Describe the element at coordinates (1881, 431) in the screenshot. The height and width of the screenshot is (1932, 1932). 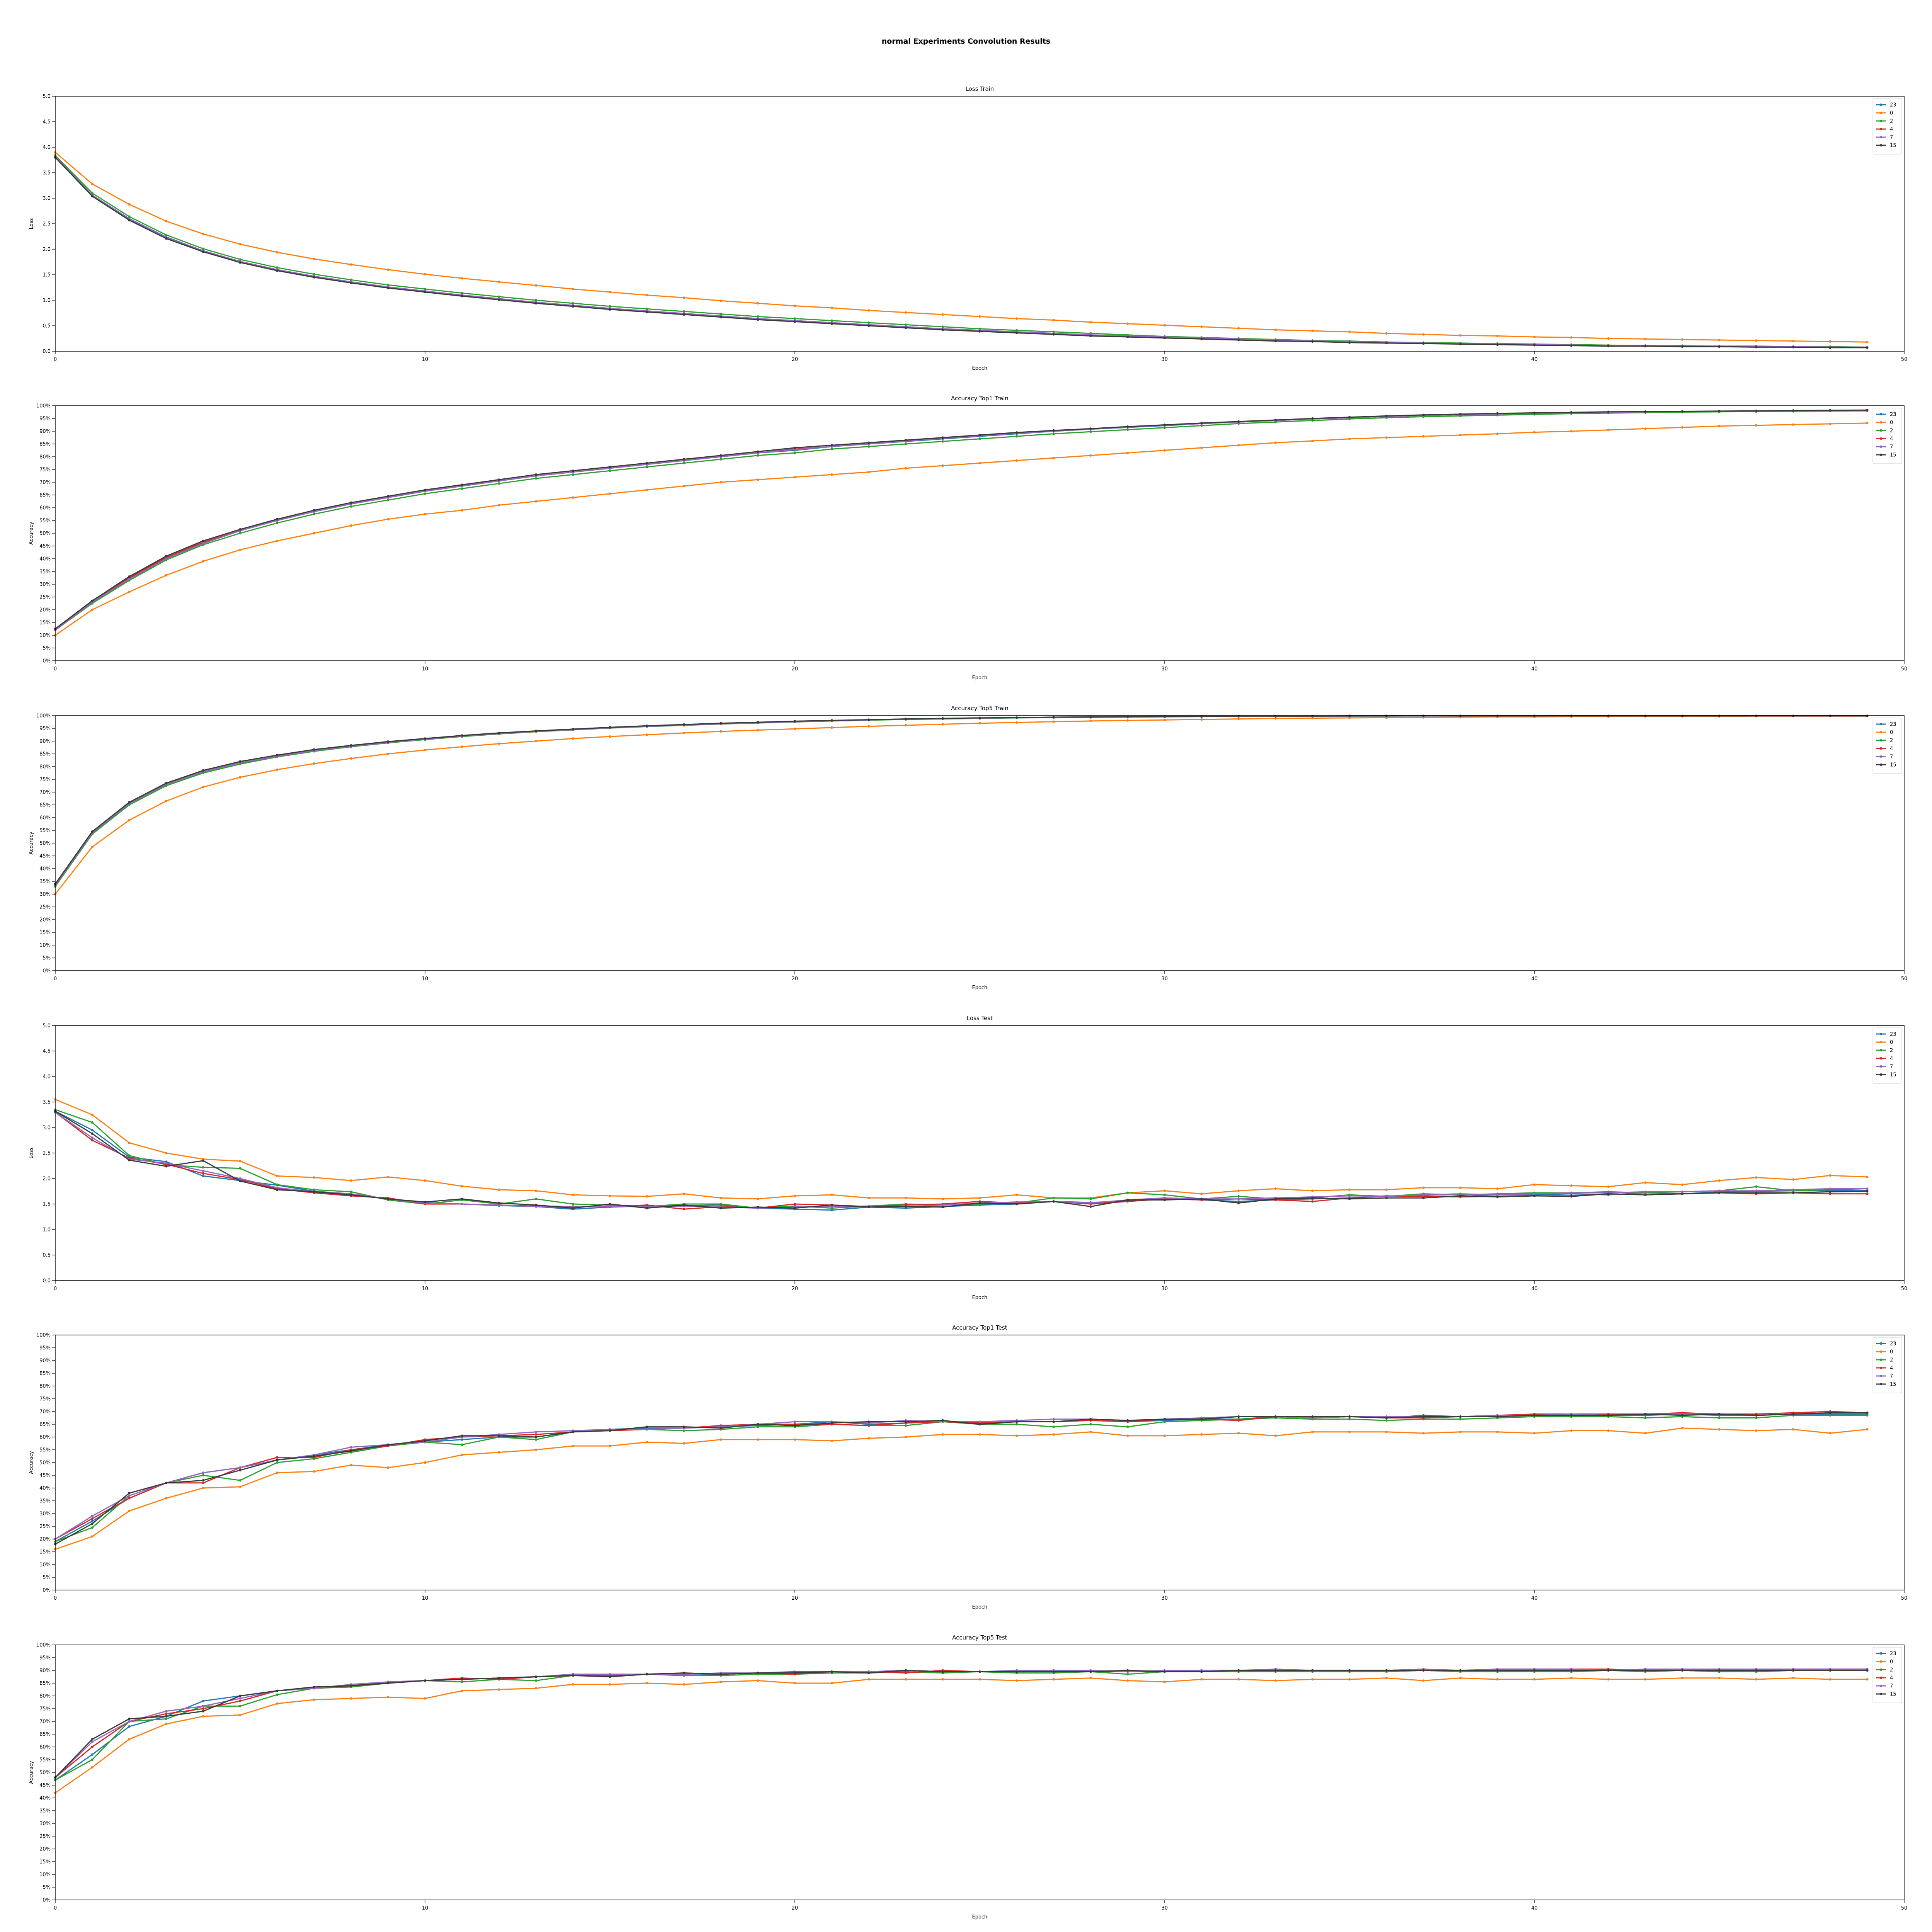
I see `legend-marker` at that location.